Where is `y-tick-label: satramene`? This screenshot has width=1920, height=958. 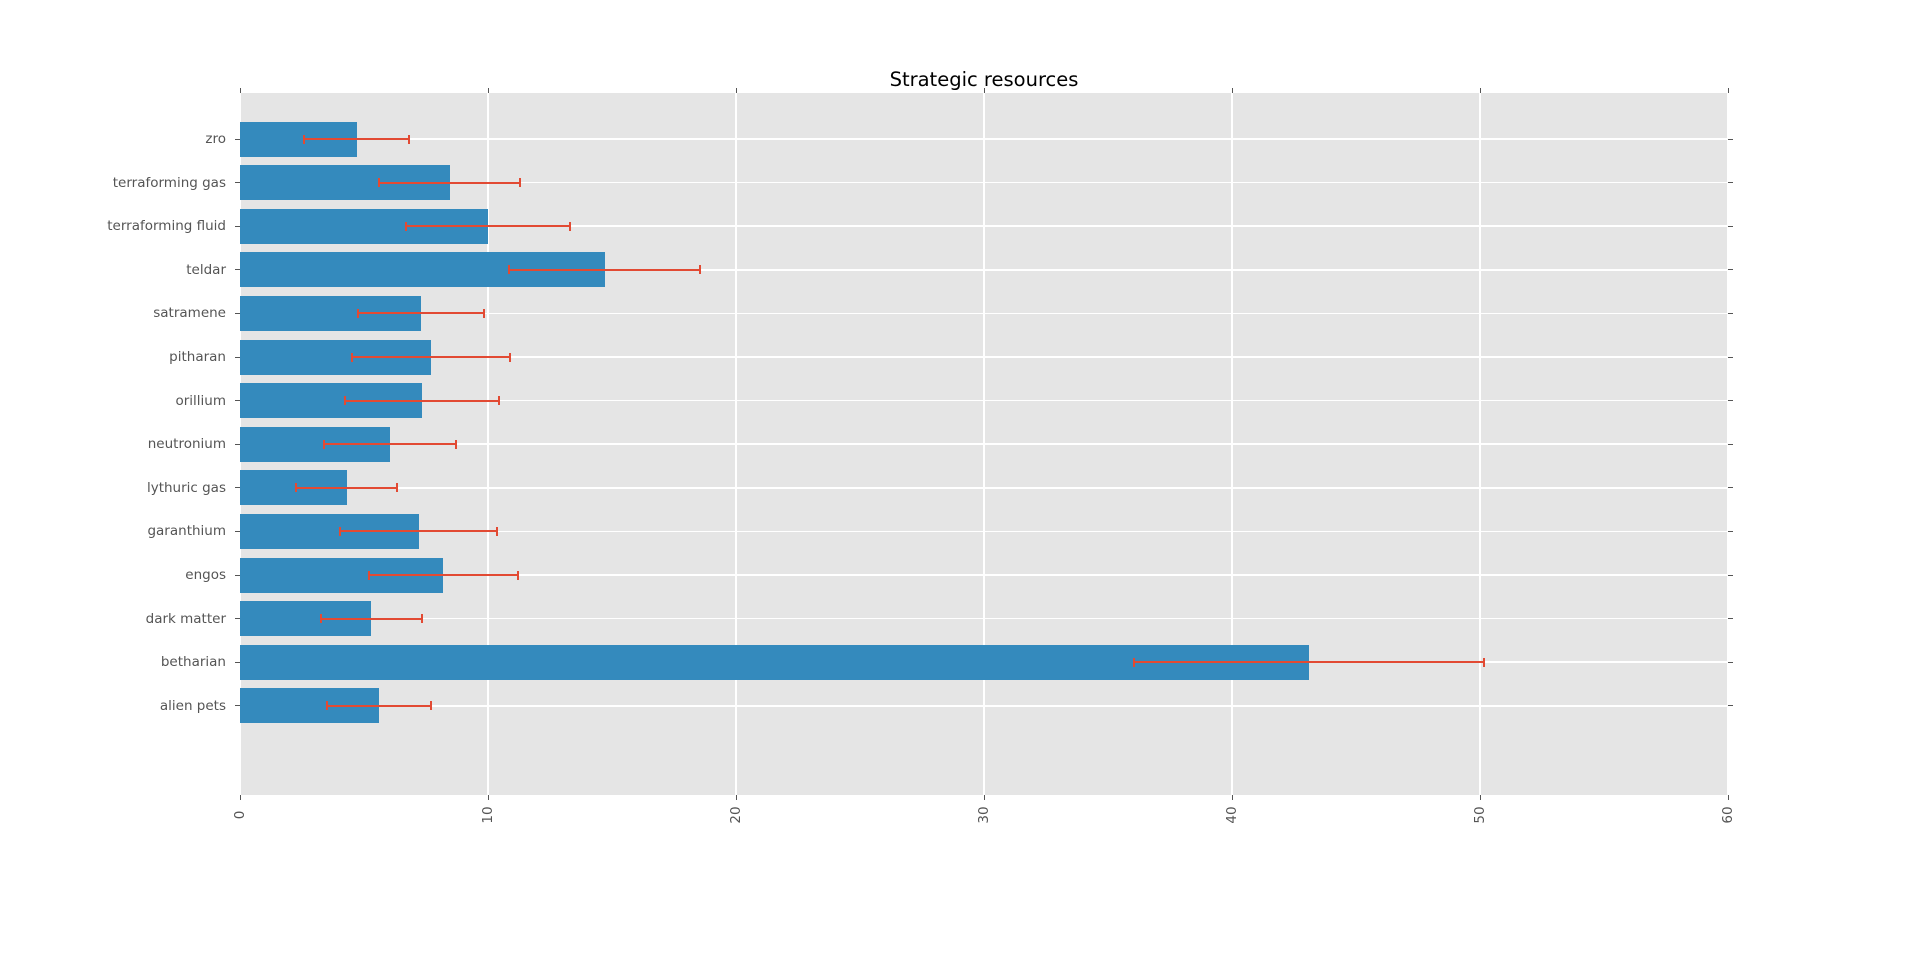
y-tick-label: satramene is located at coordinates (189, 313).